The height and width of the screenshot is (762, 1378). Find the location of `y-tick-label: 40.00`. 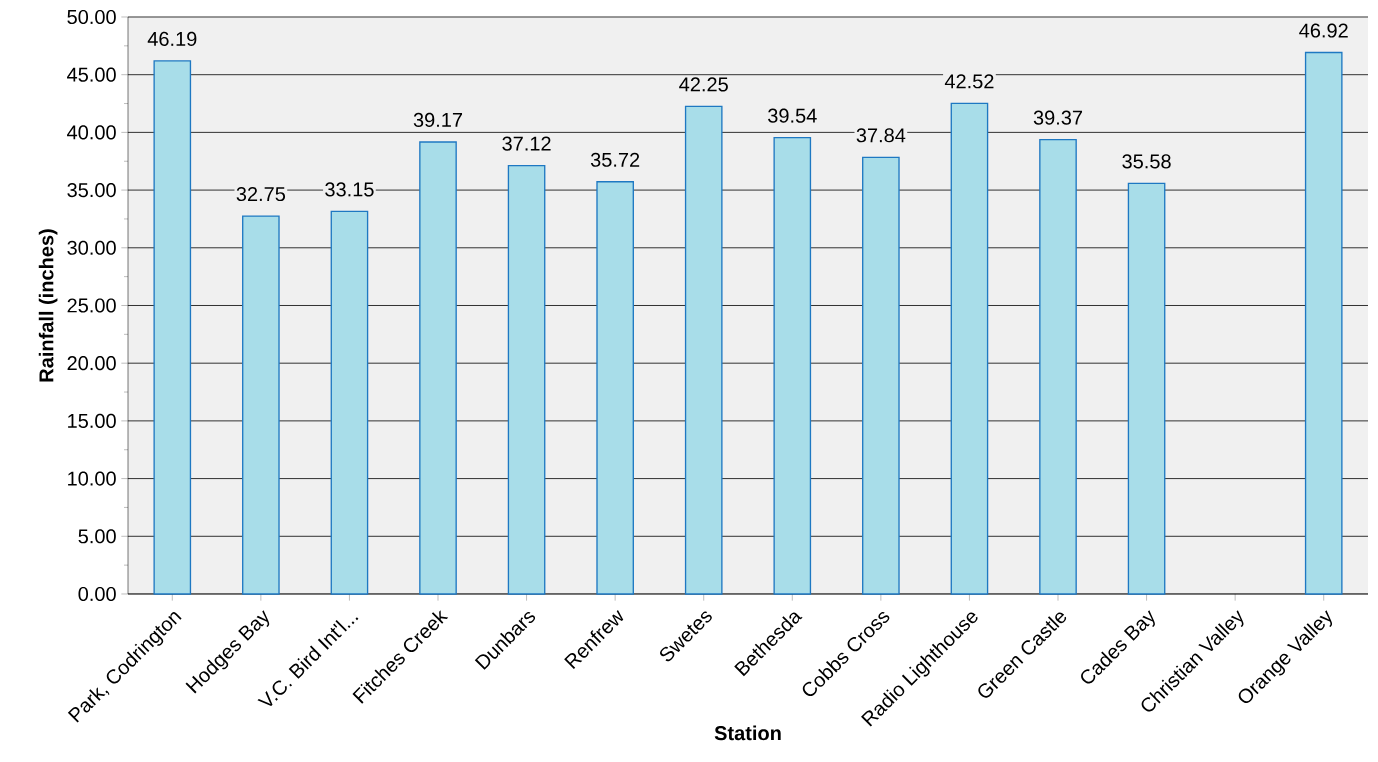

y-tick-label: 40.00 is located at coordinates (91, 132).